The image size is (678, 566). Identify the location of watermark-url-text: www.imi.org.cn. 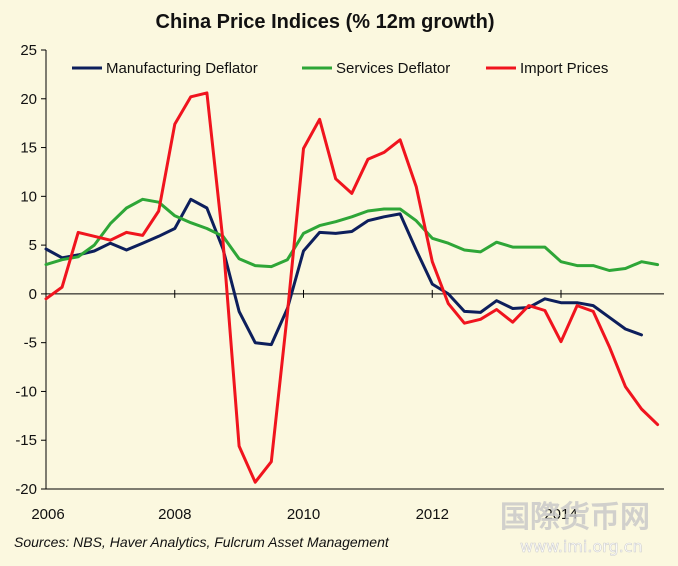
(581, 546).